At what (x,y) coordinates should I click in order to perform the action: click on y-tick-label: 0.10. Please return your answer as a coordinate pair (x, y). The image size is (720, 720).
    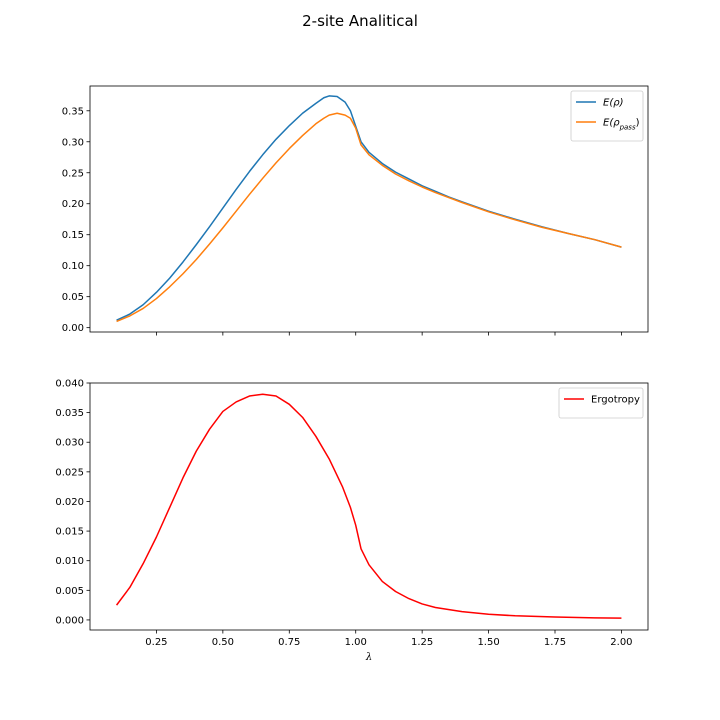
    Looking at the image, I should click on (73, 266).